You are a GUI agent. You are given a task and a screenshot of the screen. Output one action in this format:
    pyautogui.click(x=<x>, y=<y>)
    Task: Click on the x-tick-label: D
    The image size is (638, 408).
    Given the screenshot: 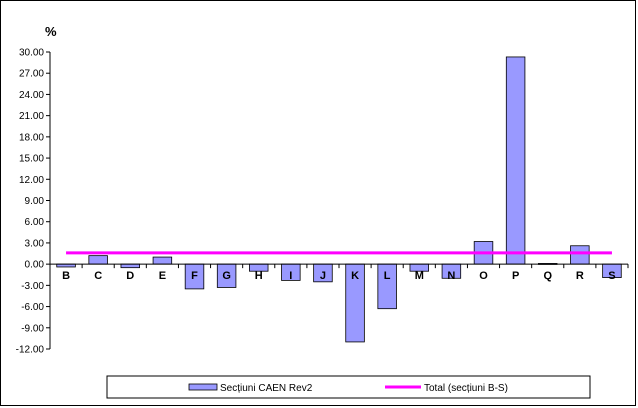 What is the action you would take?
    pyautogui.click(x=130, y=276)
    